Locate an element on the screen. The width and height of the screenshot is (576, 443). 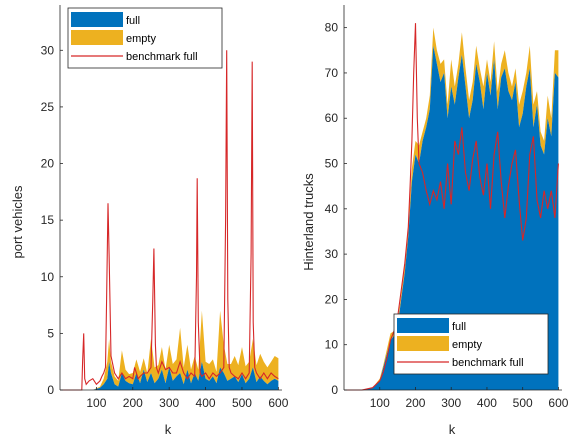
y-tick-label: 5 is located at coordinates (50, 333).